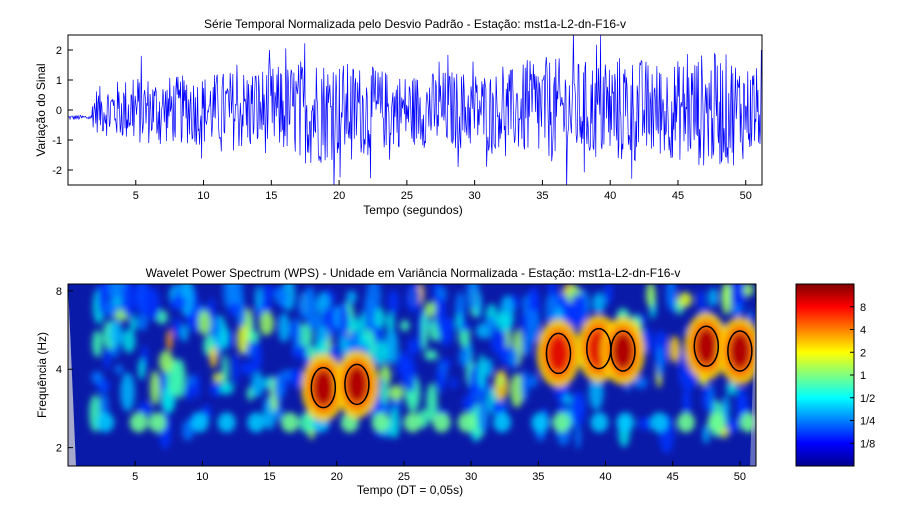  Describe the element at coordinates (442, 191) in the screenshot. I see `timeseries-x-ticks: 5 10 15 20 25 30 35 40 45 50` at that location.